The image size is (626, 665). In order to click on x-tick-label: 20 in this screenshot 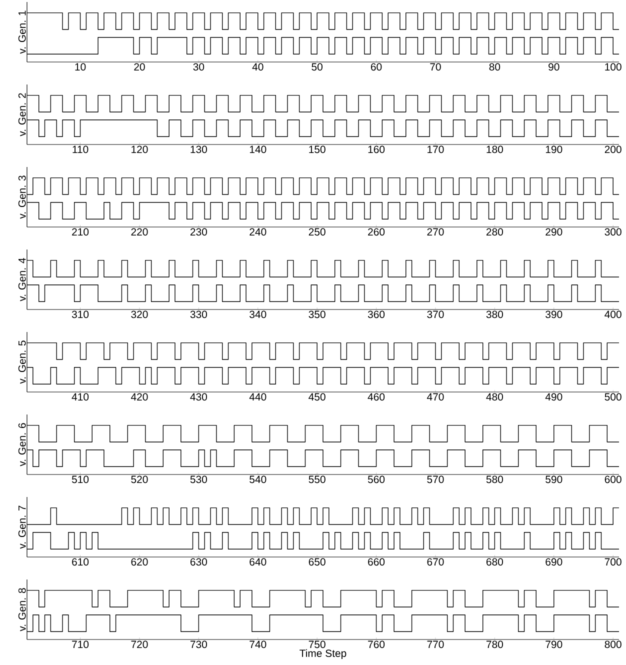, I will do `click(139, 67)`.